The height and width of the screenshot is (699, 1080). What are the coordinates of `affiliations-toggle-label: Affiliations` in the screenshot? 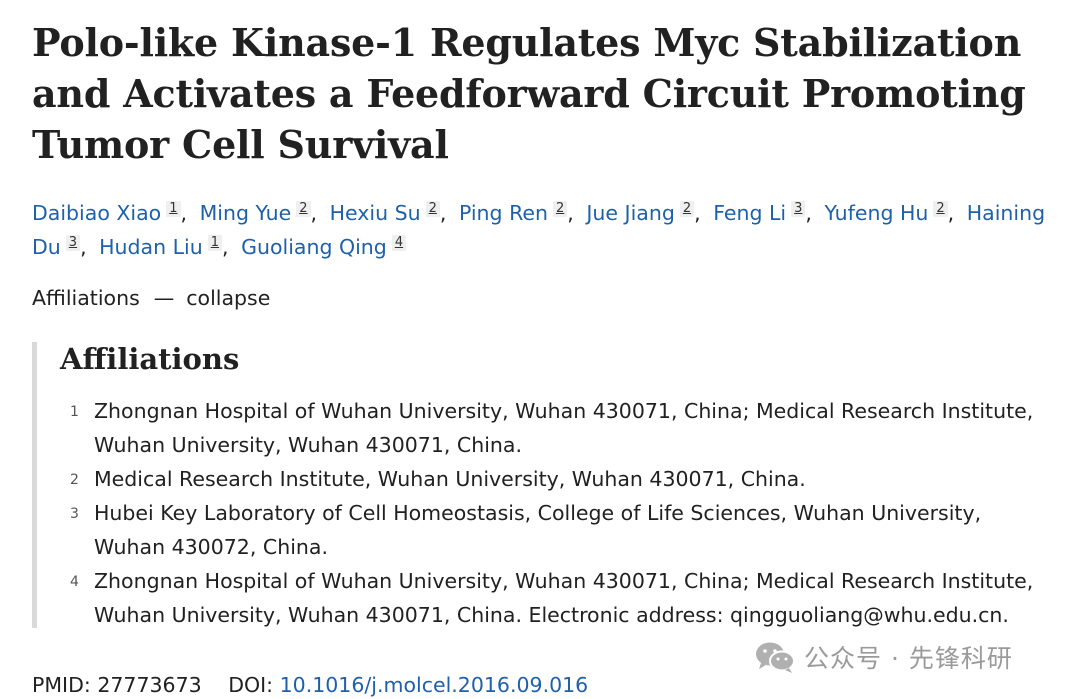 It's located at (86, 298).